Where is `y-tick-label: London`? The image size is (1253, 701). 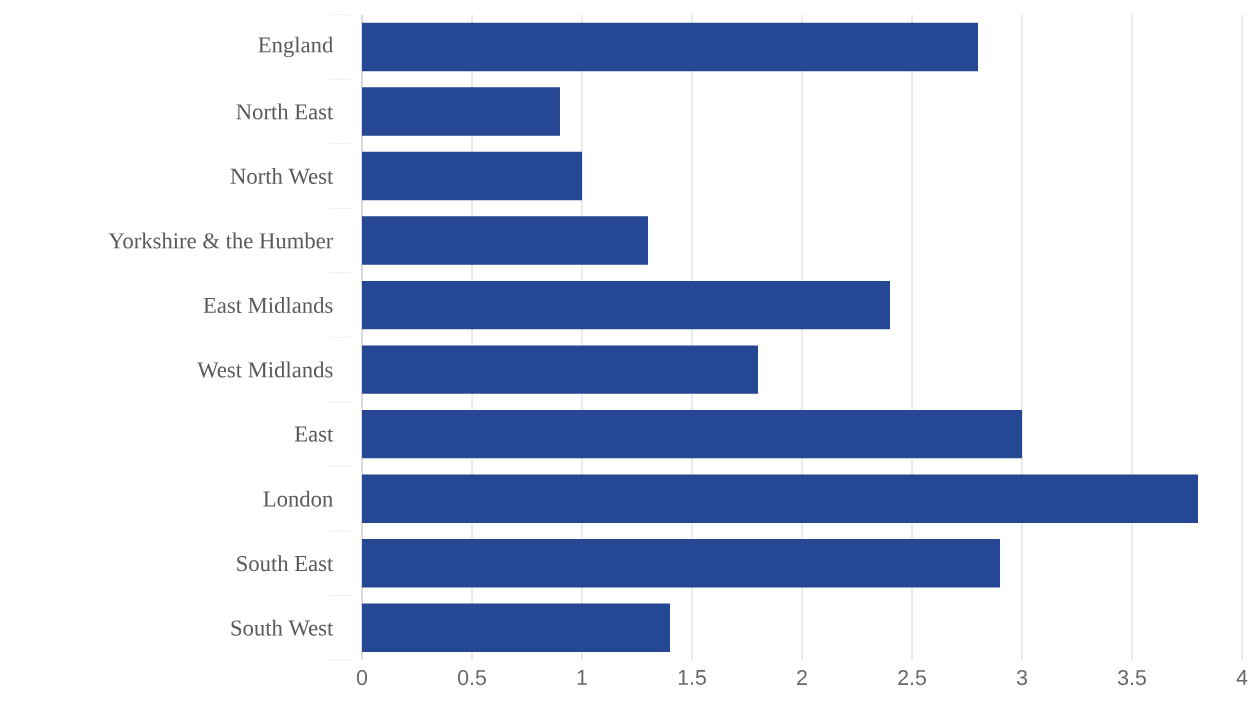 y-tick-label: London is located at coordinates (298, 498).